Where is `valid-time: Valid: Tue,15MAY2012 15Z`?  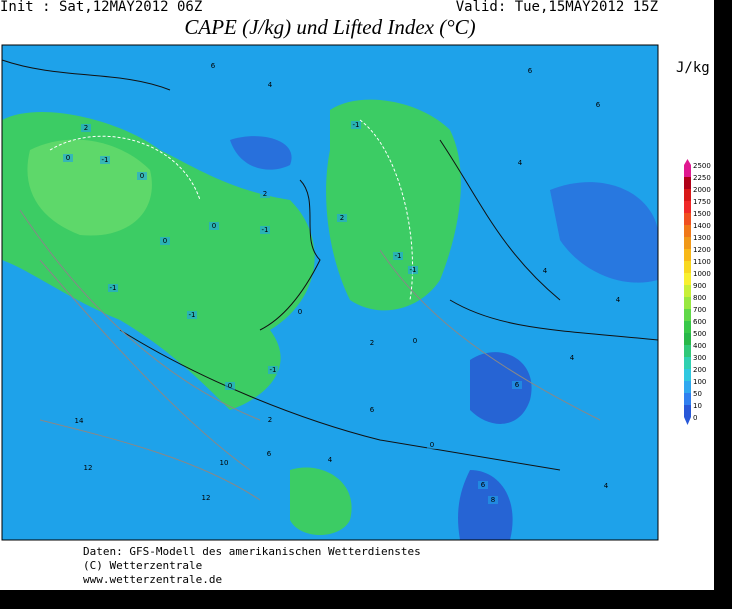 valid-time: Valid: Tue,15MAY2012 15Z is located at coordinates (557, 7).